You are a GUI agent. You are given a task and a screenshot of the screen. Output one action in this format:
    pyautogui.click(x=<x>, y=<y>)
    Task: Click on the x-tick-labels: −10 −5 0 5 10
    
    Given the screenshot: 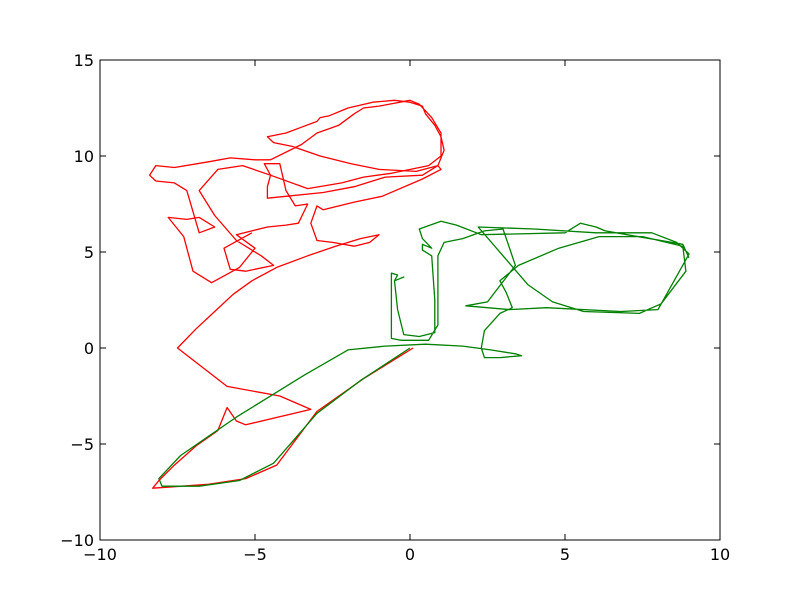 What is the action you would take?
    pyautogui.click(x=406, y=554)
    